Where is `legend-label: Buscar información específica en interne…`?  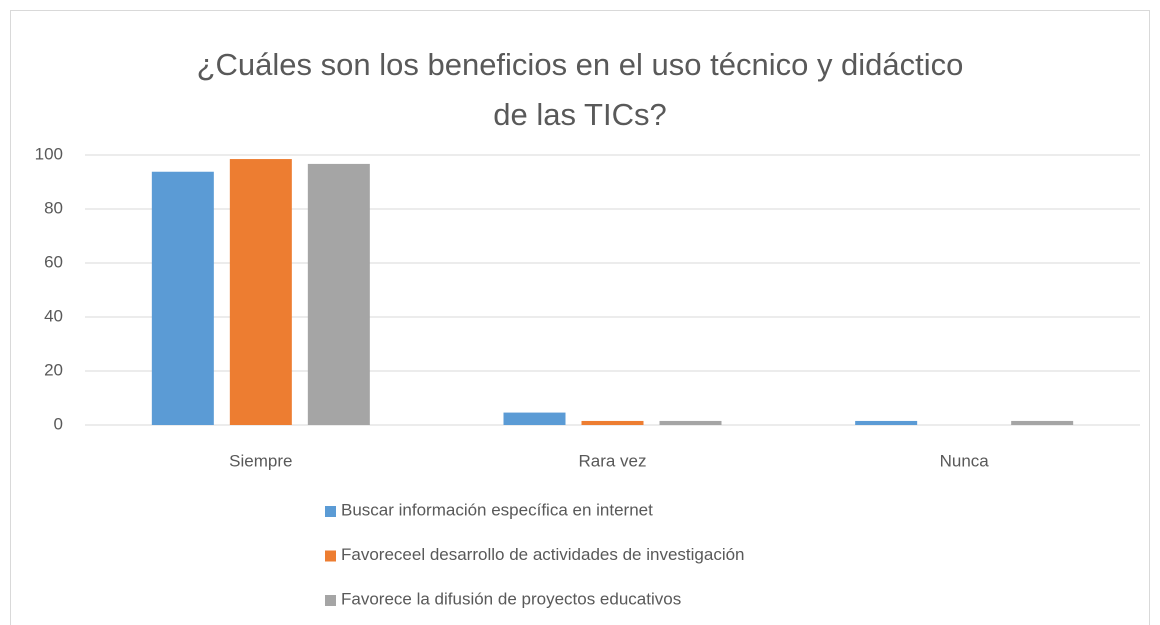
legend-label: Buscar información específica en interne… is located at coordinates (497, 509).